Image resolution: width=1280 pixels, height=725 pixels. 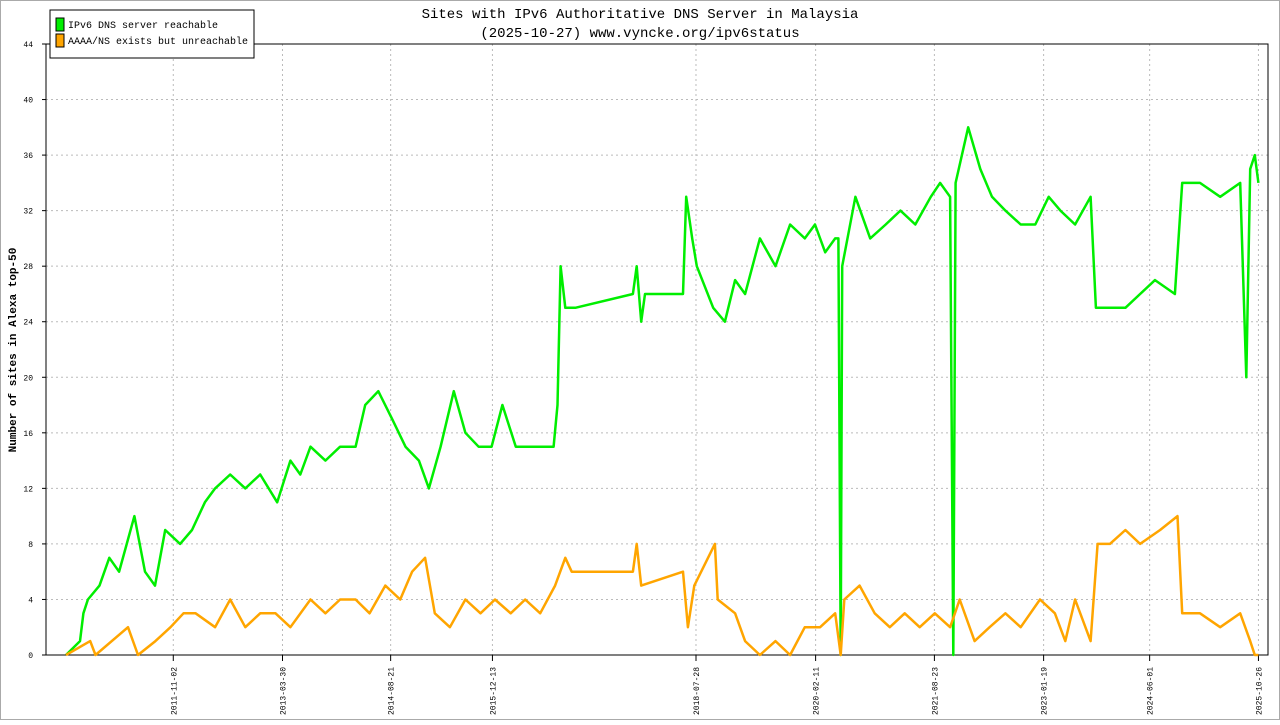 What do you see at coordinates (28, 434) in the screenshot?
I see `y-tick-label: 16` at bounding box center [28, 434].